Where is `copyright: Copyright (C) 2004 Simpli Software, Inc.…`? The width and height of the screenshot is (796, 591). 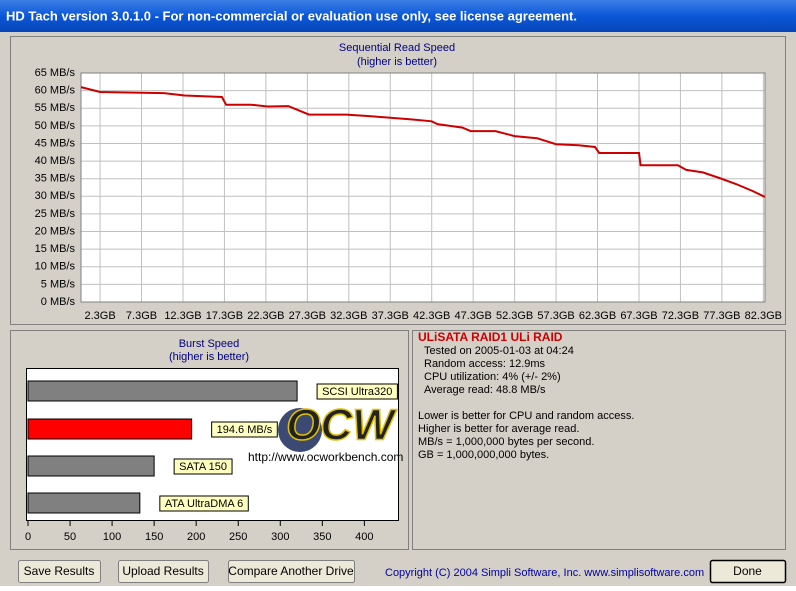
copyright: Copyright (C) 2004 Simpli Software, Inc.… is located at coordinates (544, 573).